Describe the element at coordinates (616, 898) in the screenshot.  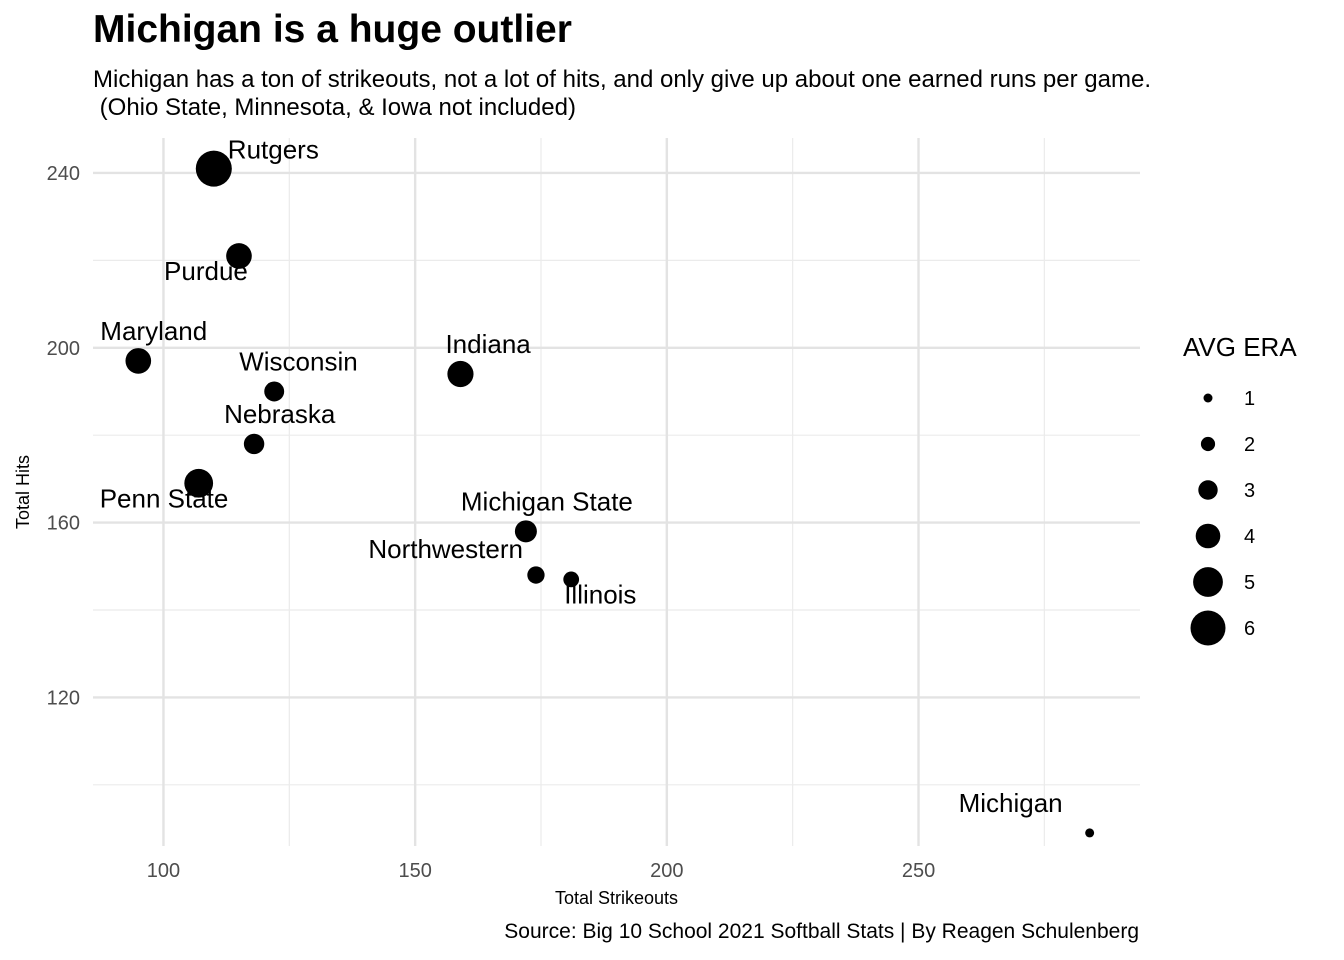
I see `x-axis-title: Total Strikeouts` at that location.